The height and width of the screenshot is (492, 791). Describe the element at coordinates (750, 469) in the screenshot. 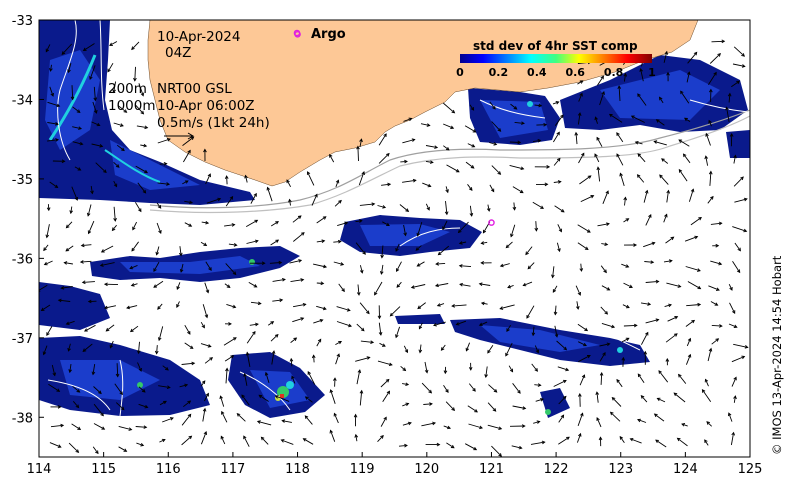

I see `x-tick-label: 125` at that location.